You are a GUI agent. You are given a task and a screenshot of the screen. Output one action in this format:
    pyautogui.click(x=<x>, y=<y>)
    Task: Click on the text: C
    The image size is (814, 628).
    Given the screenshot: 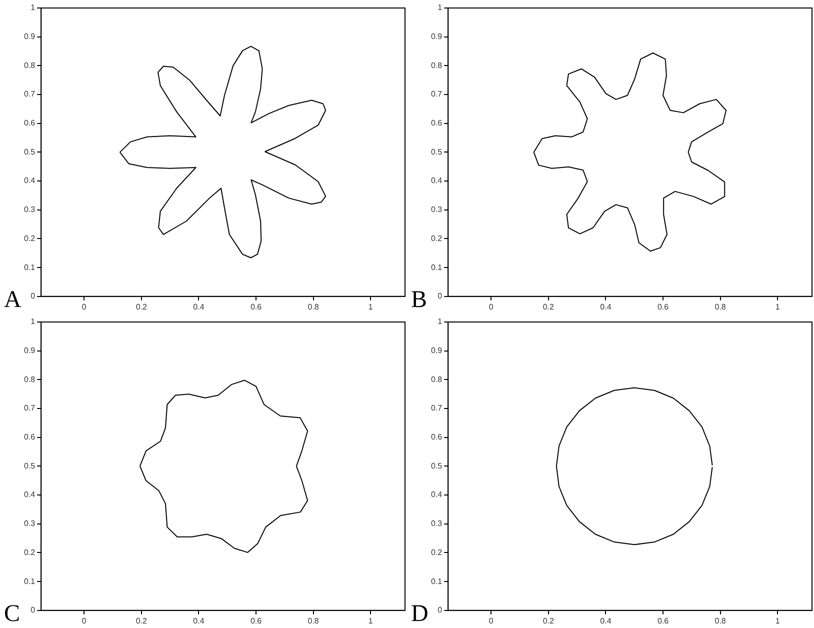 What is the action you would take?
    pyautogui.click(x=12, y=614)
    